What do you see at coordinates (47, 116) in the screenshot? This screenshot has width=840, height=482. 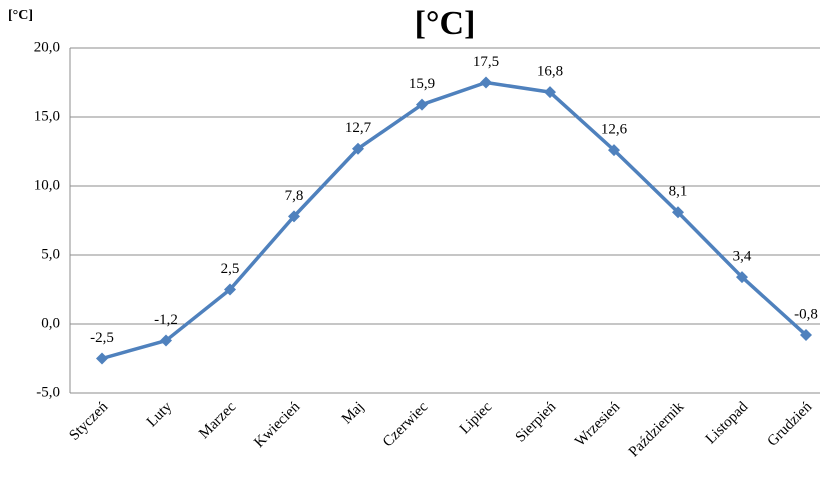 I see `y-tick-label: 15,0` at bounding box center [47, 116].